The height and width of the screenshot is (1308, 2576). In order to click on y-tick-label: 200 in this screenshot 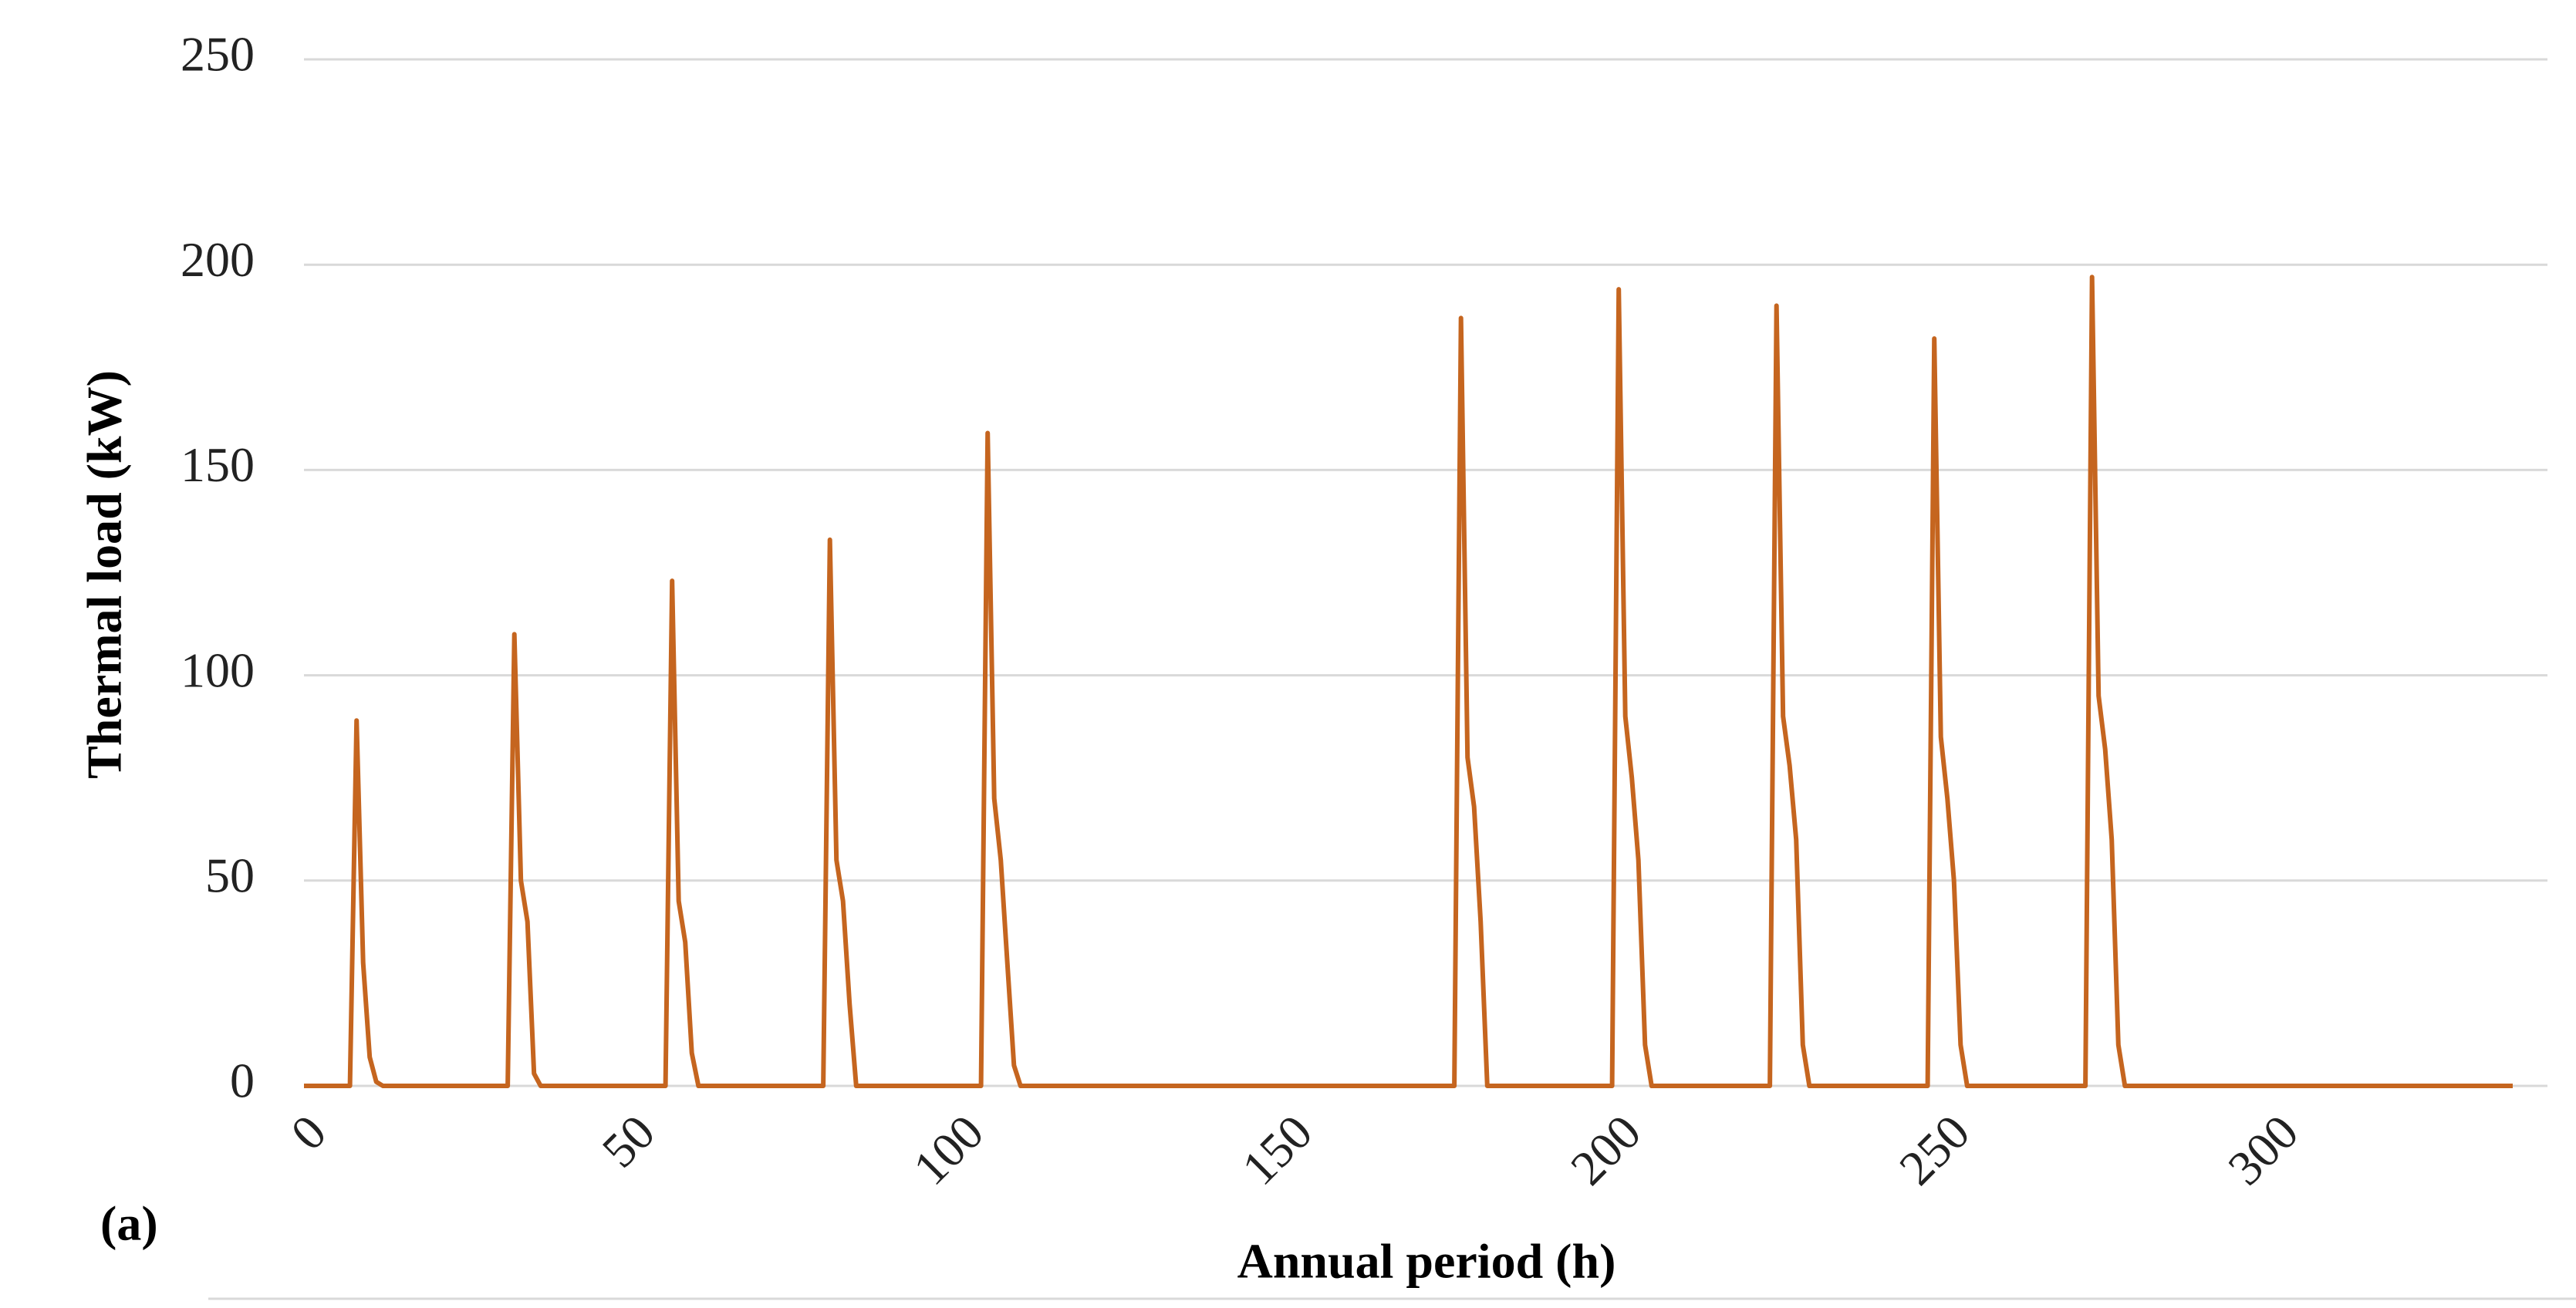, I will do `click(218, 259)`.